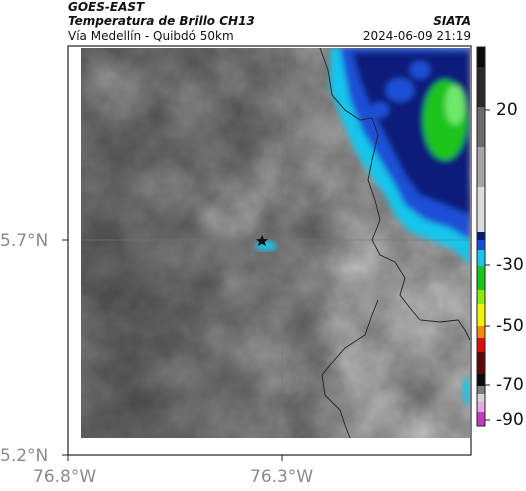  Describe the element at coordinates (161, 21) in the screenshot. I see `product-title: Temperatura de Brillo CH13` at that location.